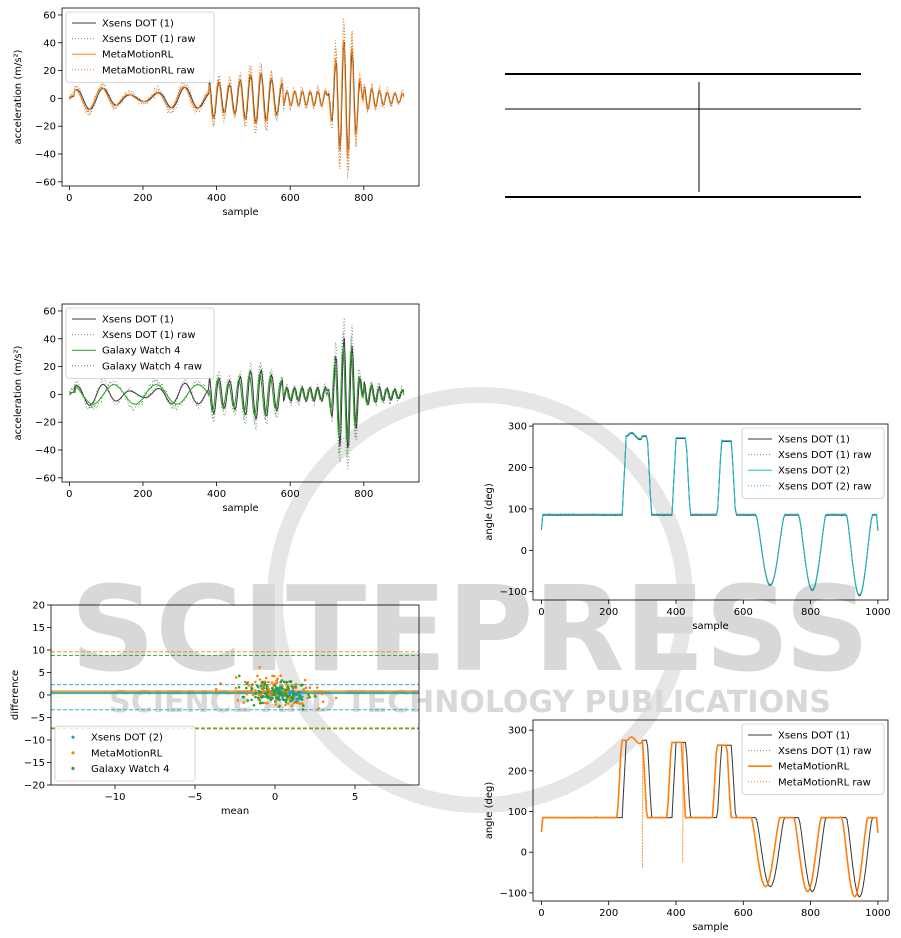 Image resolution: width=901 pixels, height=938 pixels. Describe the element at coordinates (290, 198) in the screenshot. I see `x-tick-label: 600` at that location.